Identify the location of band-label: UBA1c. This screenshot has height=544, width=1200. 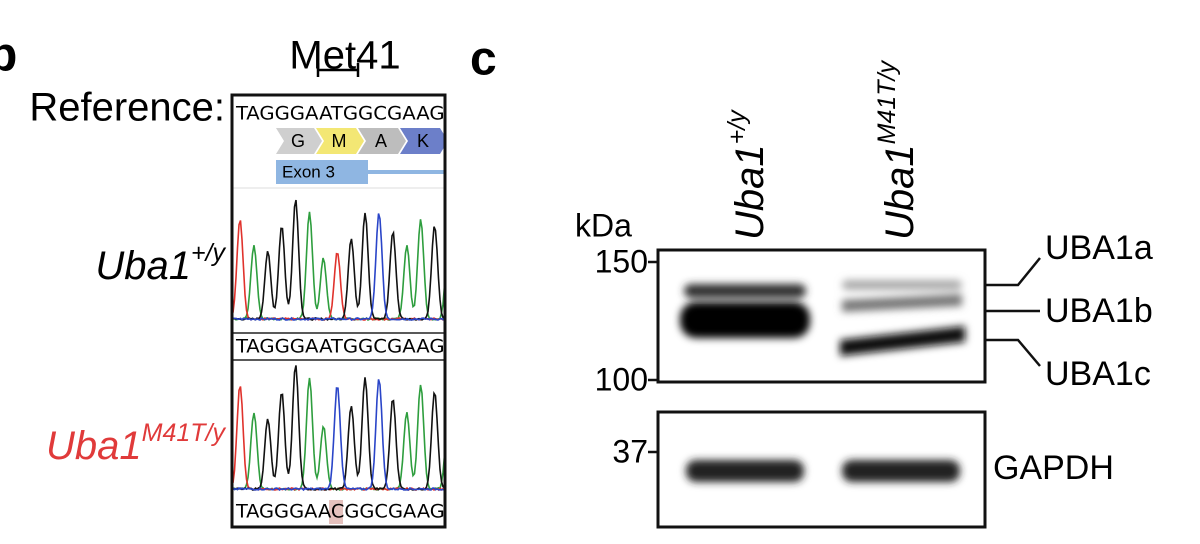
(1098, 374).